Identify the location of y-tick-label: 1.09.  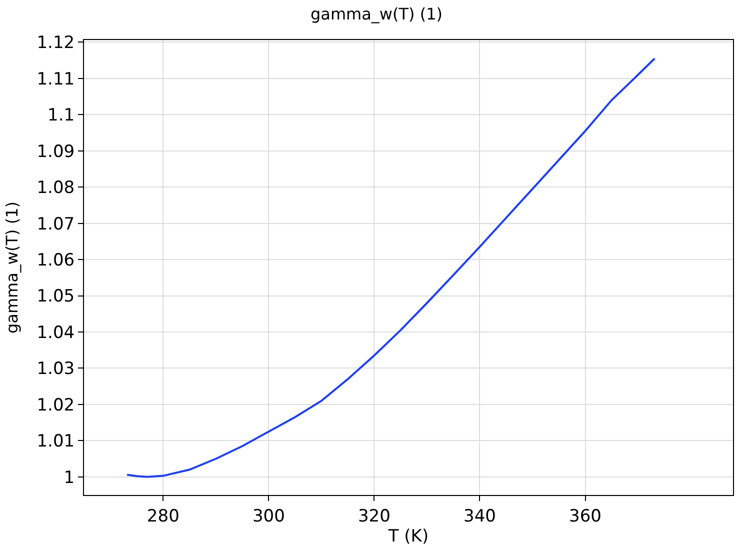
(55, 152).